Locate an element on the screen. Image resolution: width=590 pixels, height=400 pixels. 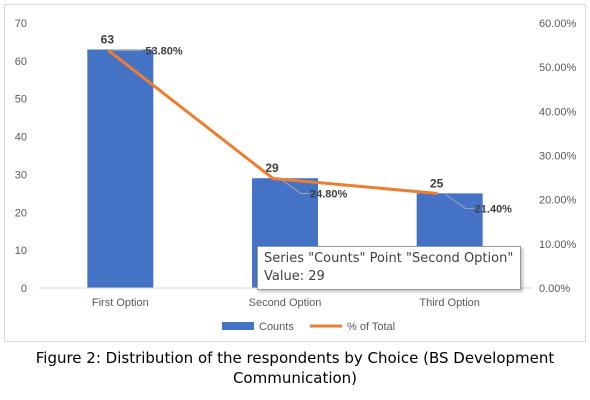
y-left-tick-label: 0 is located at coordinates (24, 289).